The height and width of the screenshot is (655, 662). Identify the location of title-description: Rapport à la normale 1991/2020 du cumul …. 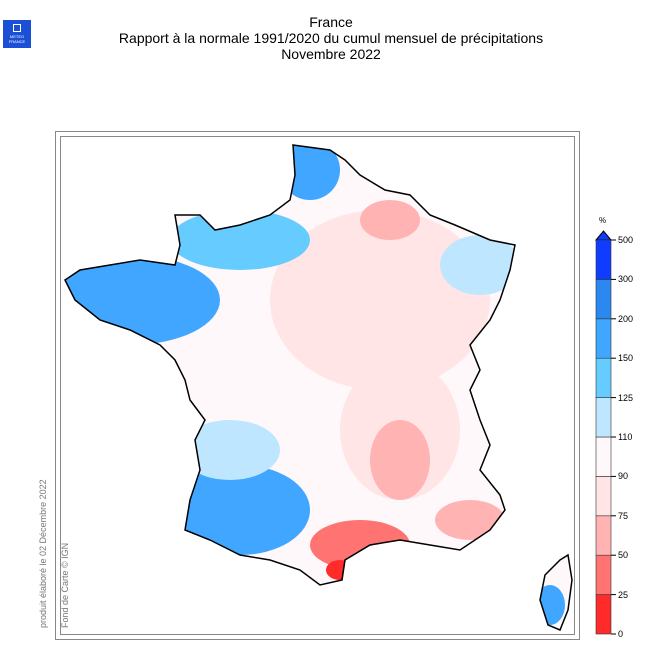
(331, 38).